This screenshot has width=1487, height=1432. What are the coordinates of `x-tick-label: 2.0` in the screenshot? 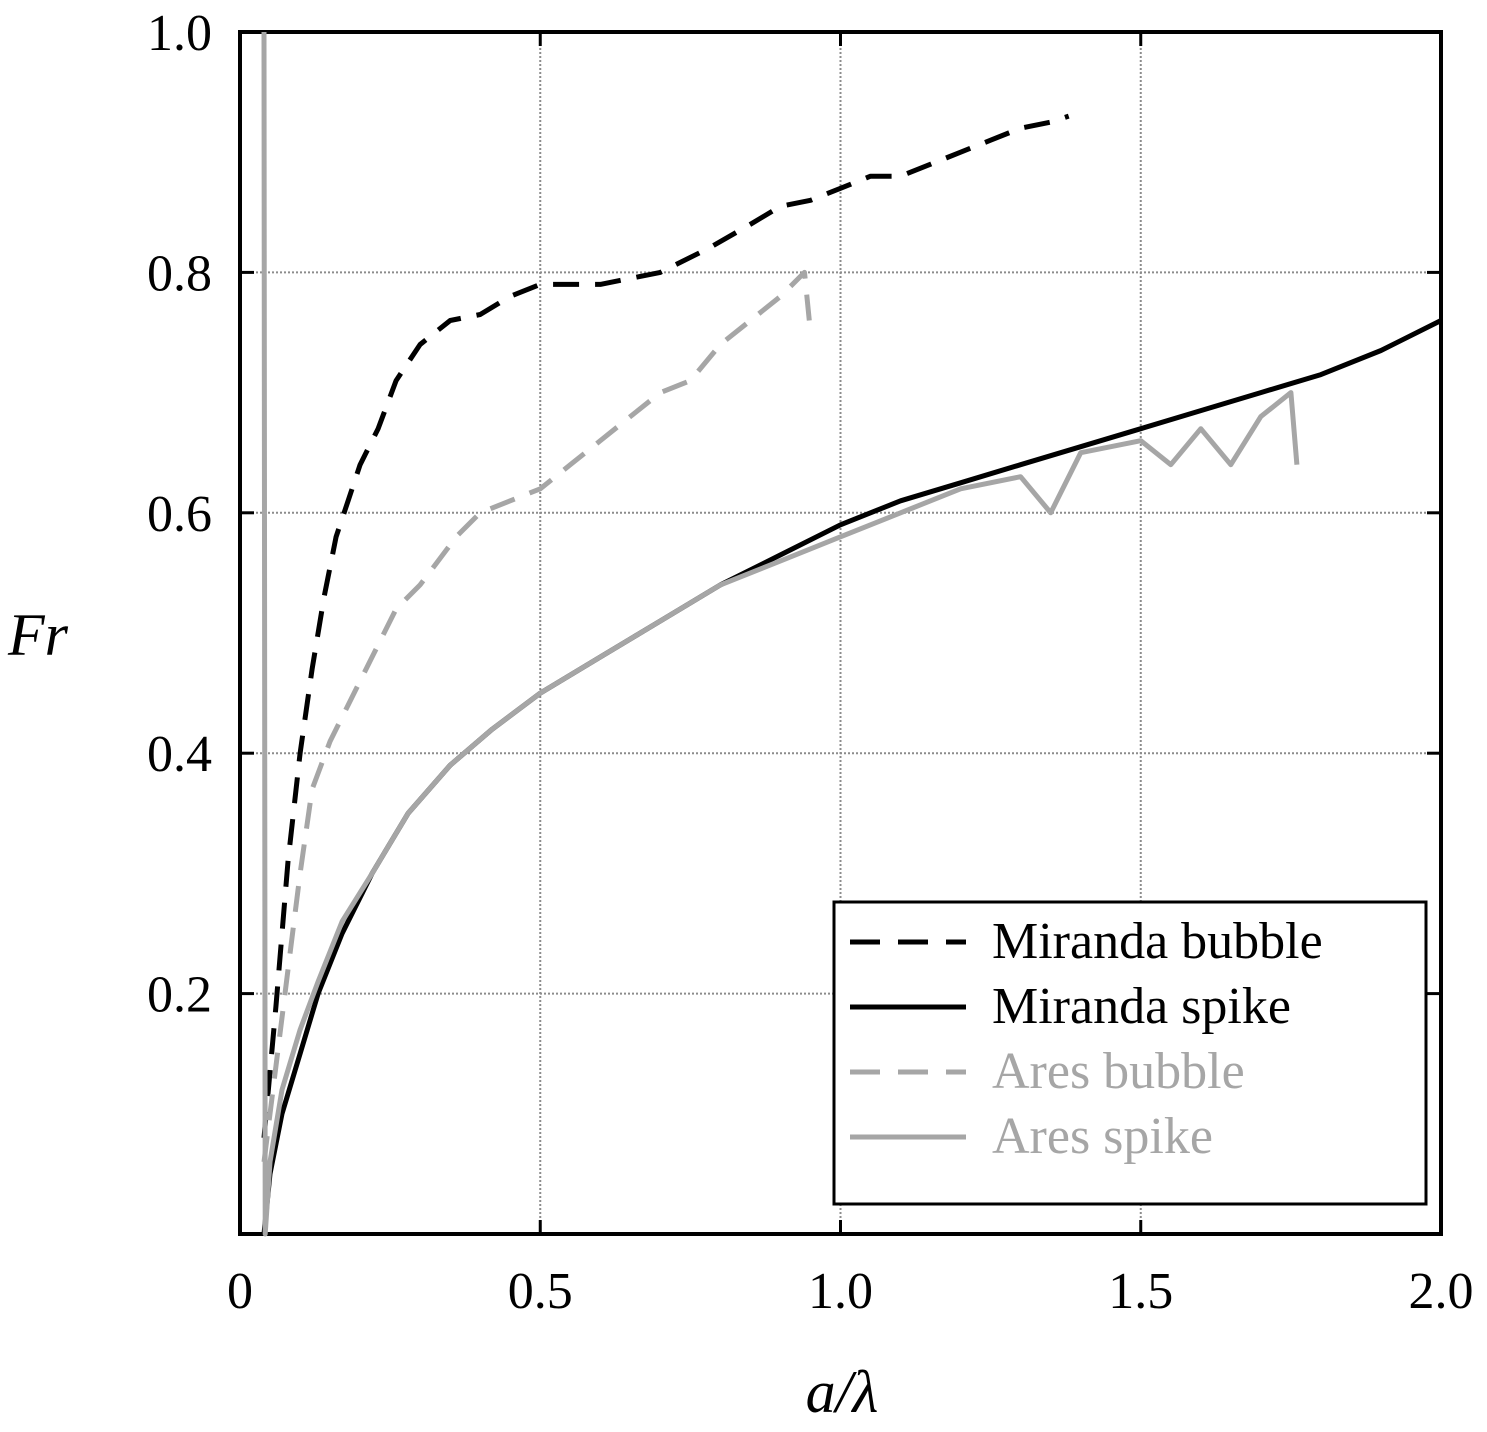 It's located at (1441, 1291).